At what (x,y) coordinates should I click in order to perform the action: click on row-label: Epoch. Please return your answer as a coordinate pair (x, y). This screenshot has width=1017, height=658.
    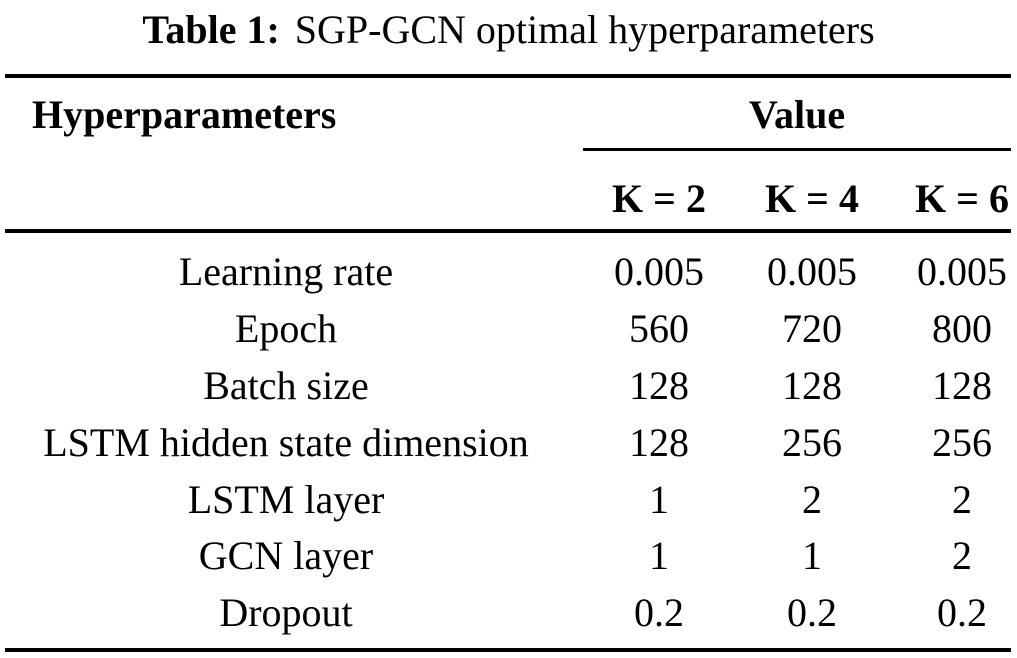
    Looking at the image, I should click on (286, 329).